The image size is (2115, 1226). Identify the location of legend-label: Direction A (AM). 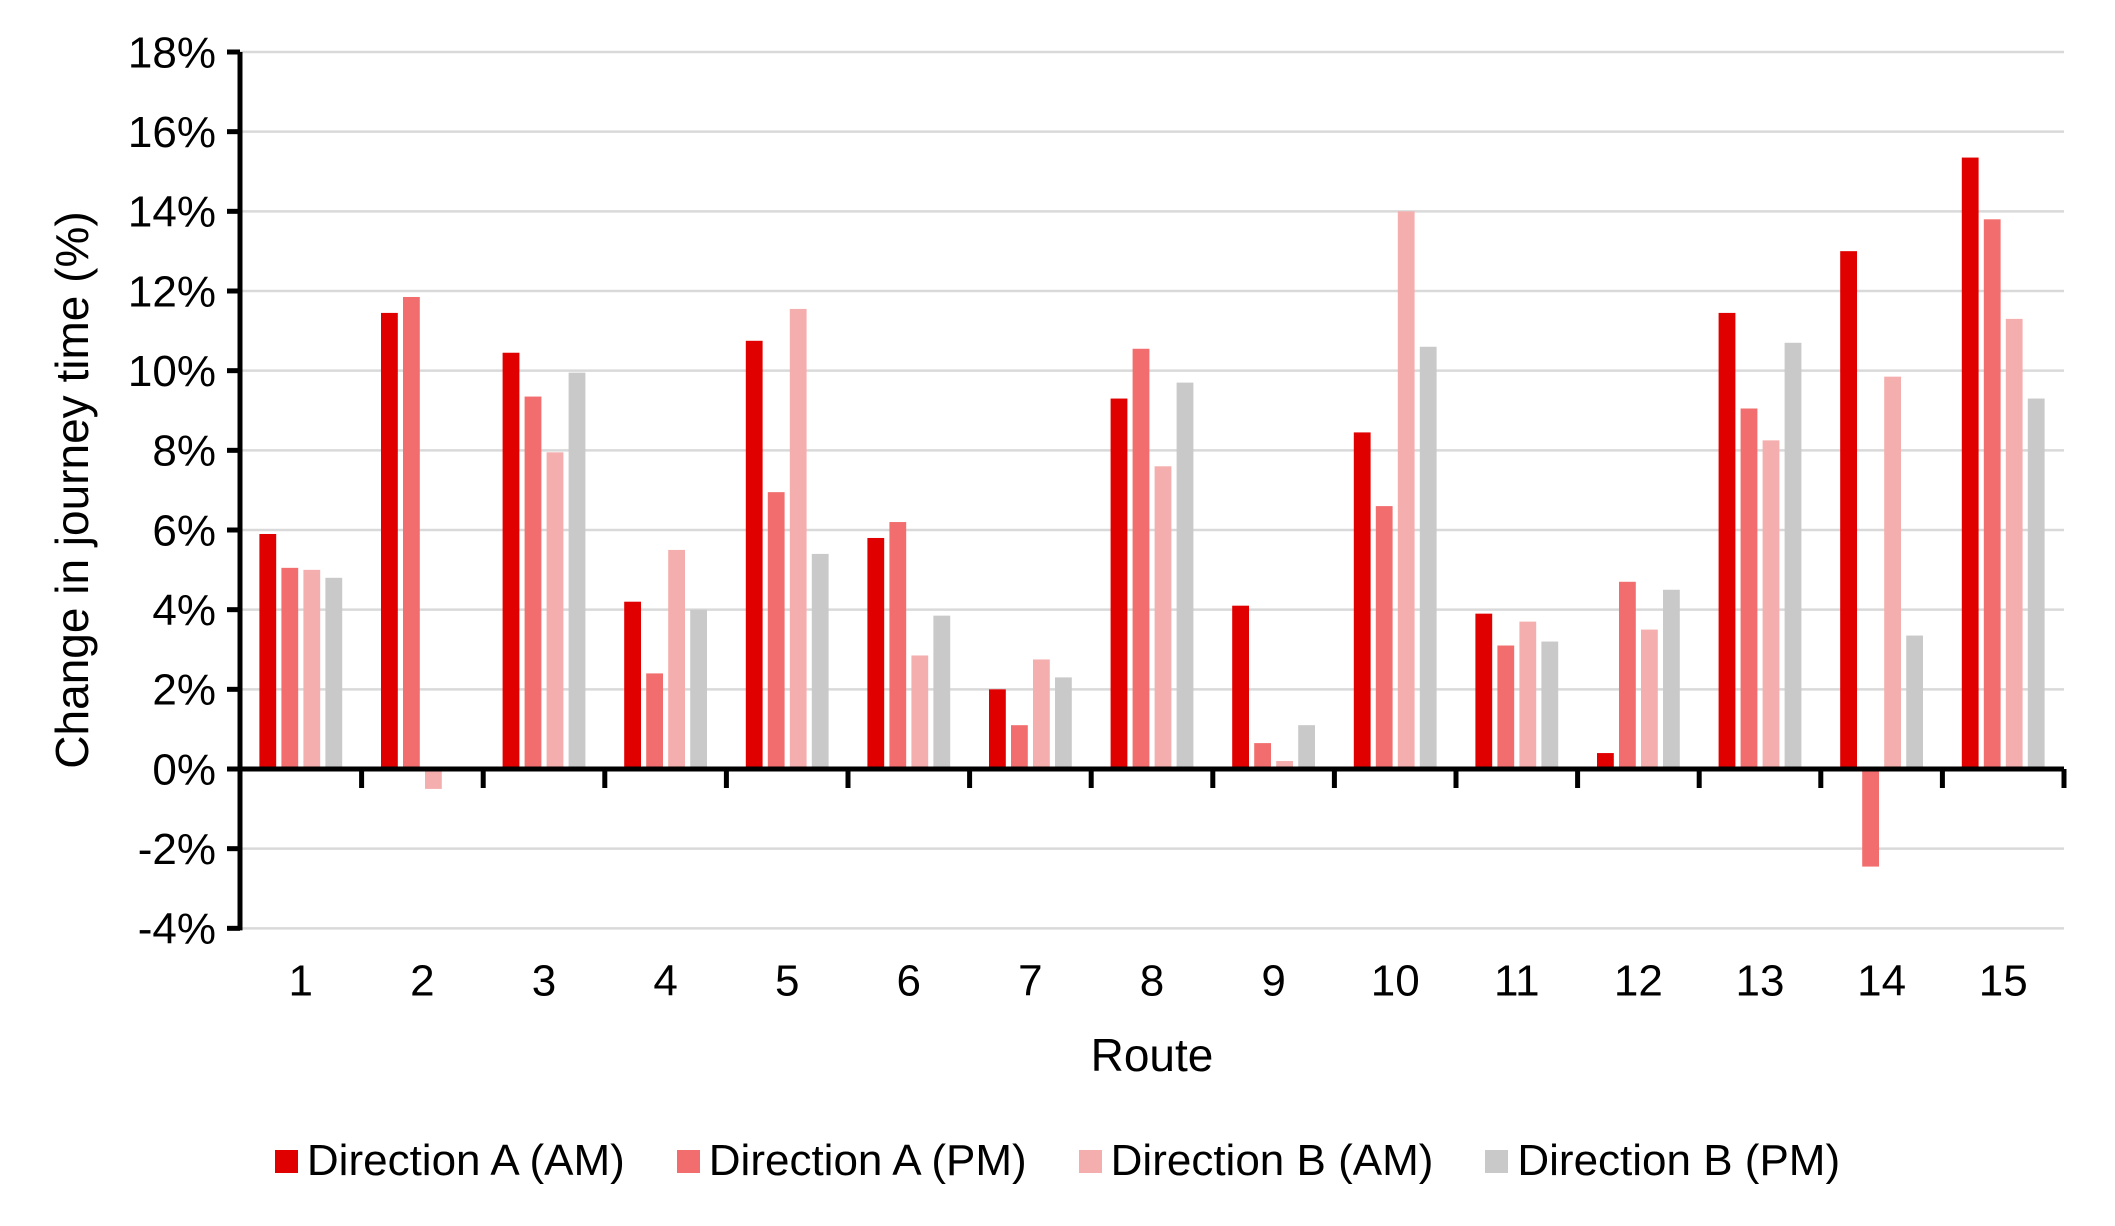
(465, 1160).